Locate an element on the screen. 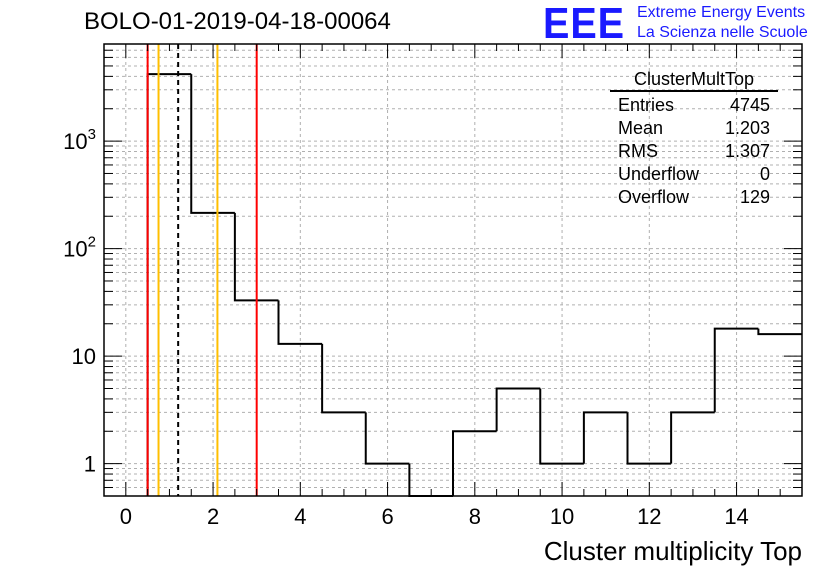 The height and width of the screenshot is (572, 836). eee-logo: EEE is located at coordinates (584, 24).